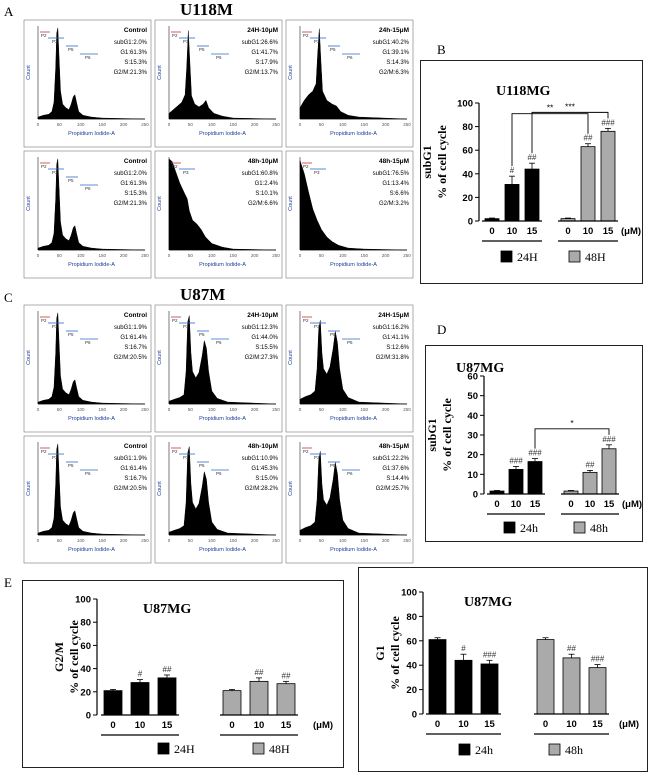 Image resolution: width=650 pixels, height=776 pixels. I want to click on s-value: S:15.5%, so click(266, 348).